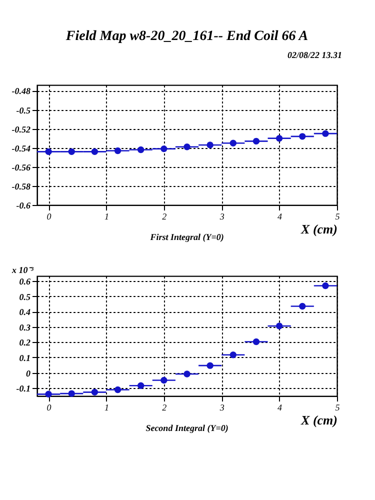  I want to click on chart-title: Field Map w8-20_20_161-- End Coil 66 A, so click(186, 36).